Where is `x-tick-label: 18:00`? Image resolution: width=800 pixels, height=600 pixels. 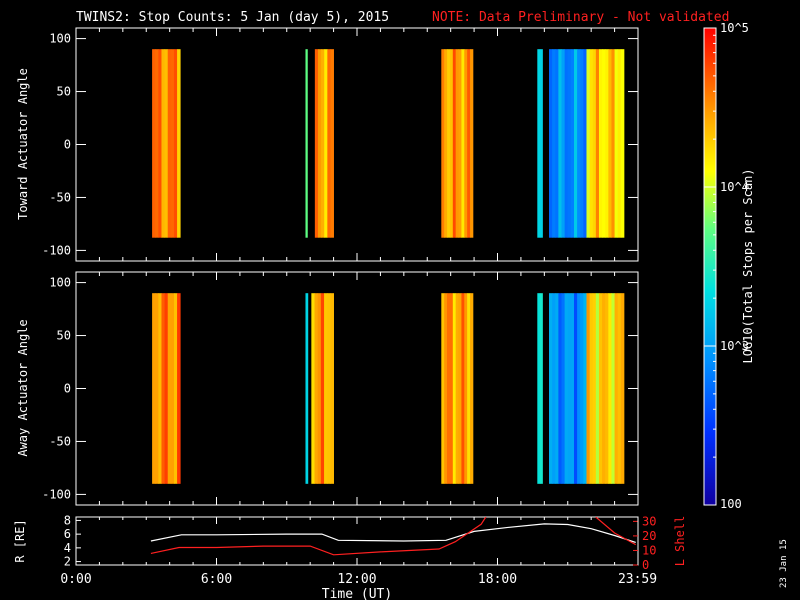 x-tick-label: 18:00 is located at coordinates (497, 579).